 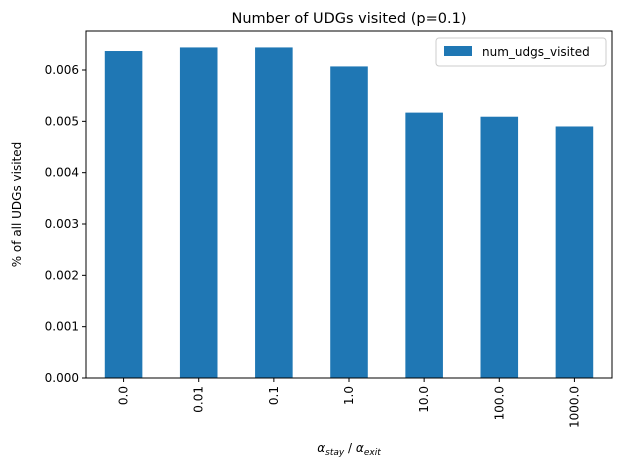 What do you see at coordinates (274, 213) in the screenshot?
I see `bar-0.1` at bounding box center [274, 213].